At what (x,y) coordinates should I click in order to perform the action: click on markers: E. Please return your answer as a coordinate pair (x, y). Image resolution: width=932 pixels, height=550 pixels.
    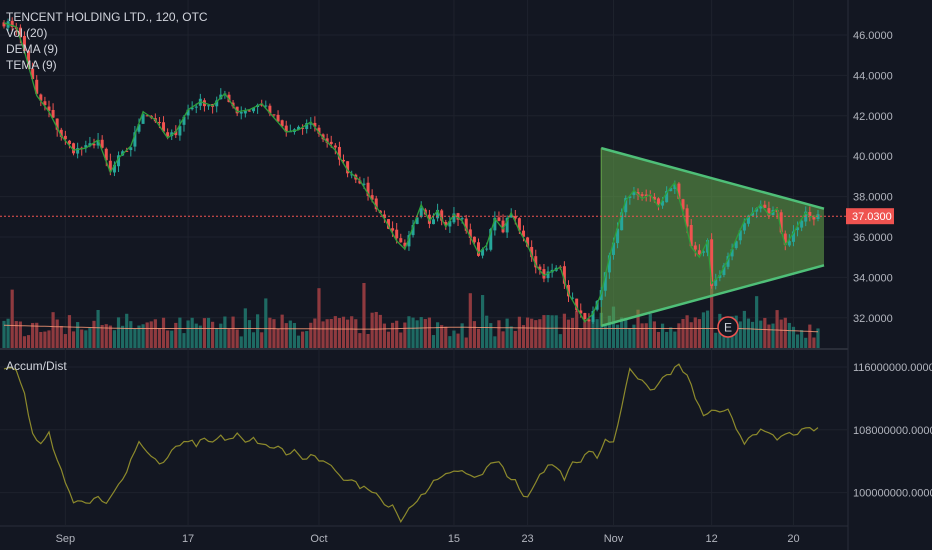
    Looking at the image, I should click on (728, 327).